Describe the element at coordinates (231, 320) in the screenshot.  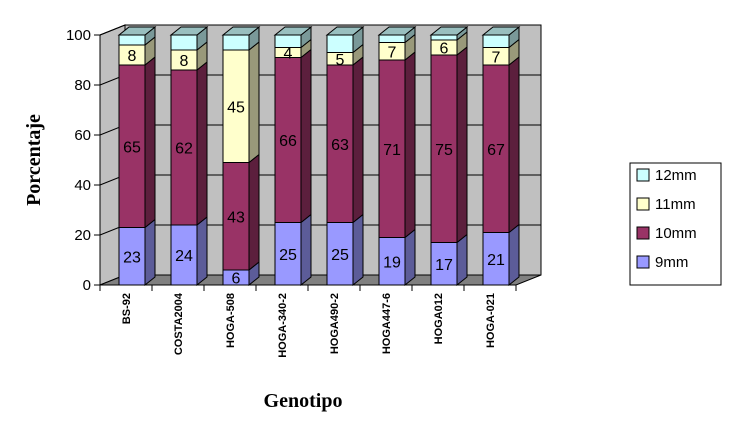
I see `x-tick-label: HOGA-508` at that location.